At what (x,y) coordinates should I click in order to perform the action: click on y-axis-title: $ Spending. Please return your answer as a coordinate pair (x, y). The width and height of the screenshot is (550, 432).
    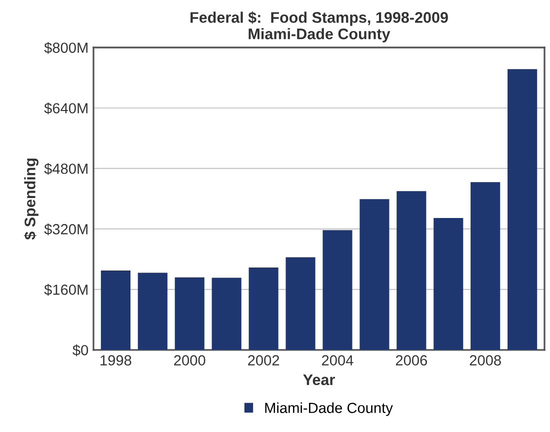
    Looking at the image, I should click on (31, 199).